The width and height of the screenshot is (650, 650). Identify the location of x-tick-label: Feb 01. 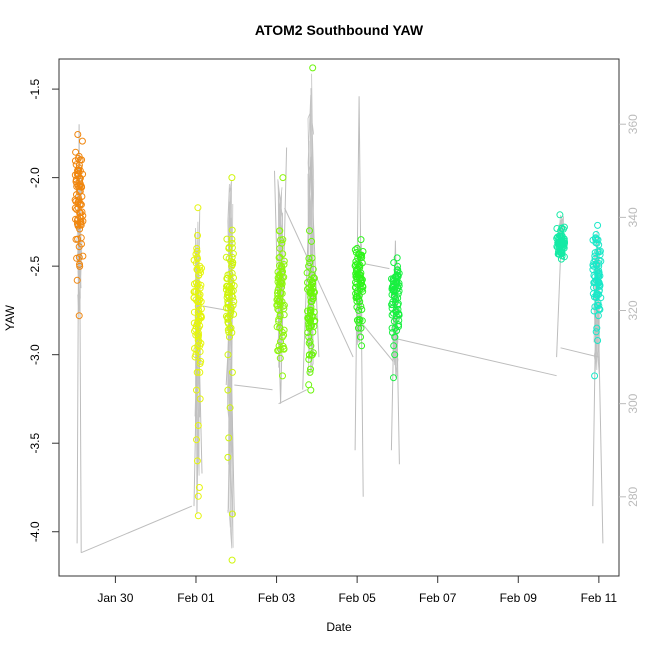
(196, 598).